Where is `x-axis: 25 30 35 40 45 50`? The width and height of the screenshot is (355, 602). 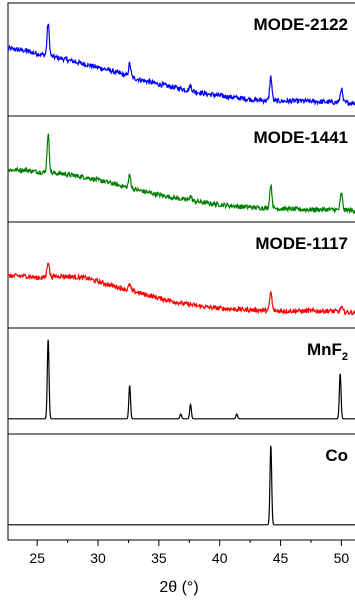 x-axis: 25 30 35 40 45 50 is located at coordinates (189, 553).